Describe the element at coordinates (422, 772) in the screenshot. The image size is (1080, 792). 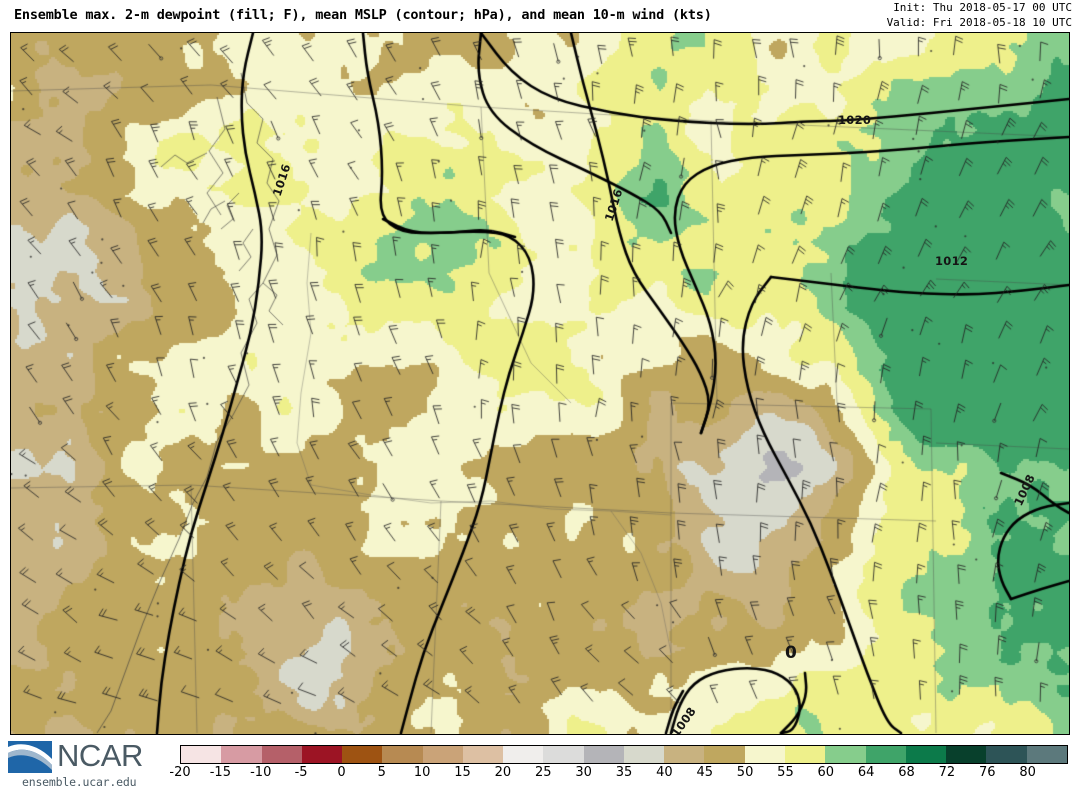
I see `colorbar-tick: 10` at that location.